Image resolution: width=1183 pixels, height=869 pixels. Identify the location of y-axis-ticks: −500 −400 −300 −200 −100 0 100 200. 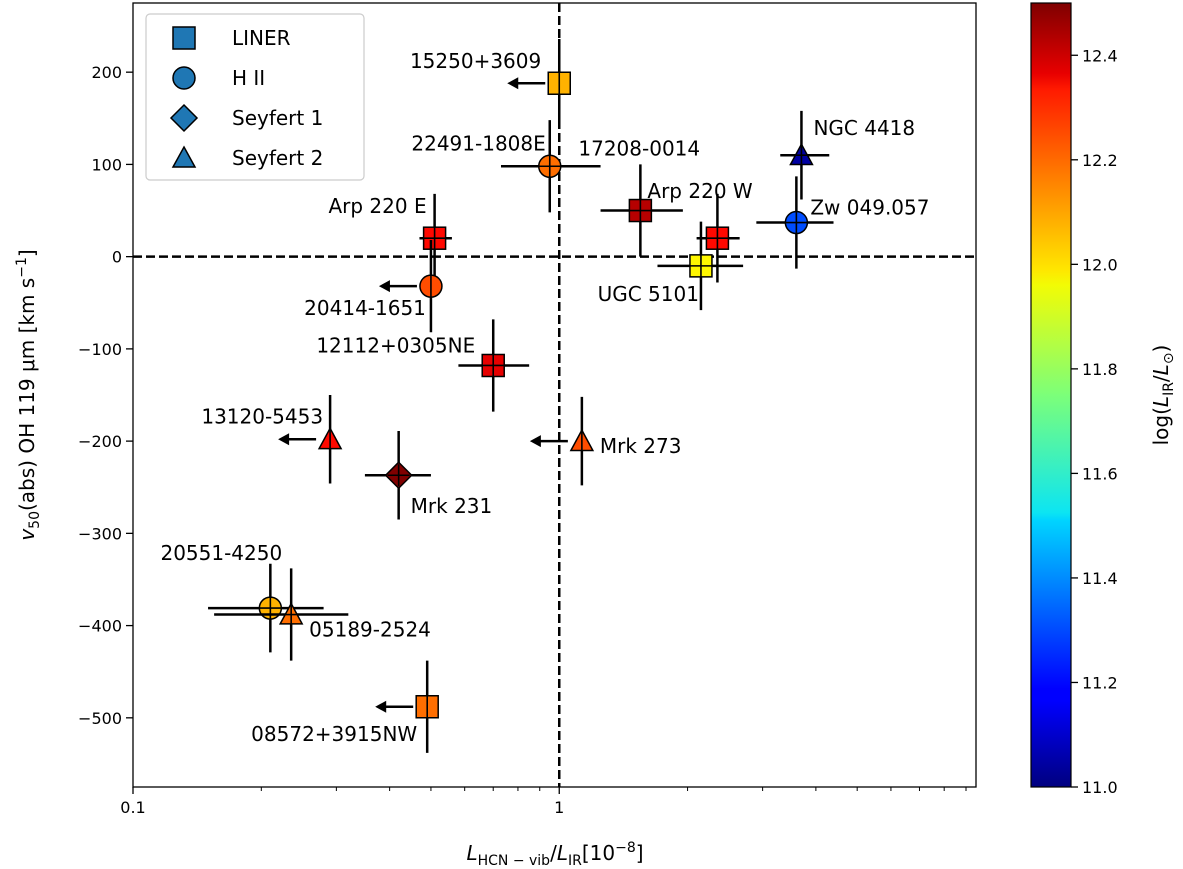
(105, 395).